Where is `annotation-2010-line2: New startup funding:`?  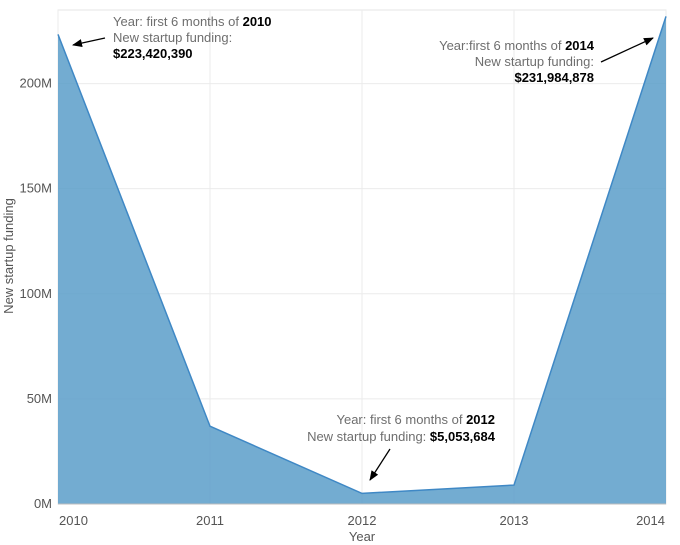
annotation-2010-line2: New startup funding: is located at coordinates (172, 37).